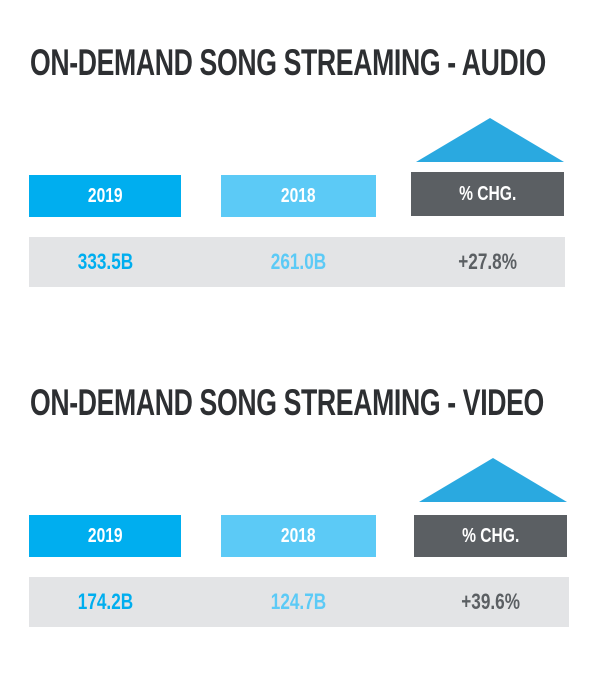 Image resolution: width=595 pixels, height=680 pixels. I want to click on value-2018: 261.0B, so click(298, 262).